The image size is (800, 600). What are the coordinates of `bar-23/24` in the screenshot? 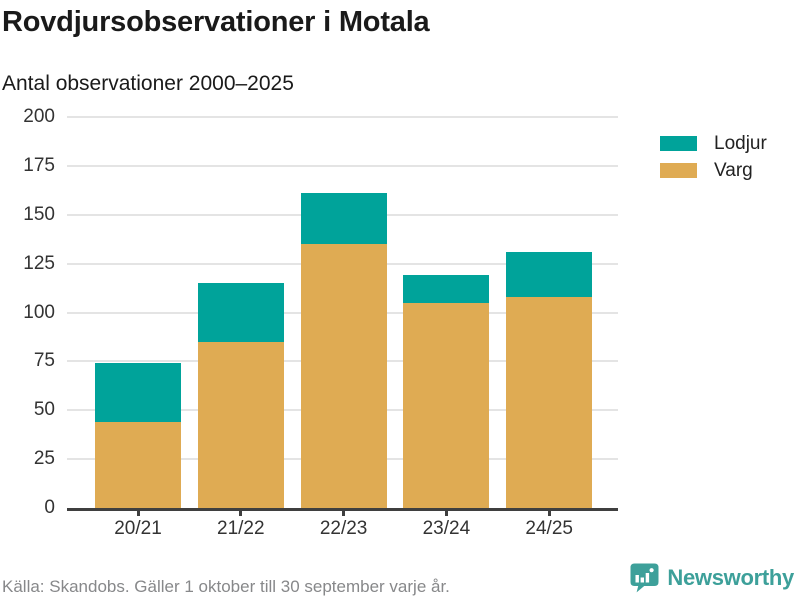 It's located at (446, 312).